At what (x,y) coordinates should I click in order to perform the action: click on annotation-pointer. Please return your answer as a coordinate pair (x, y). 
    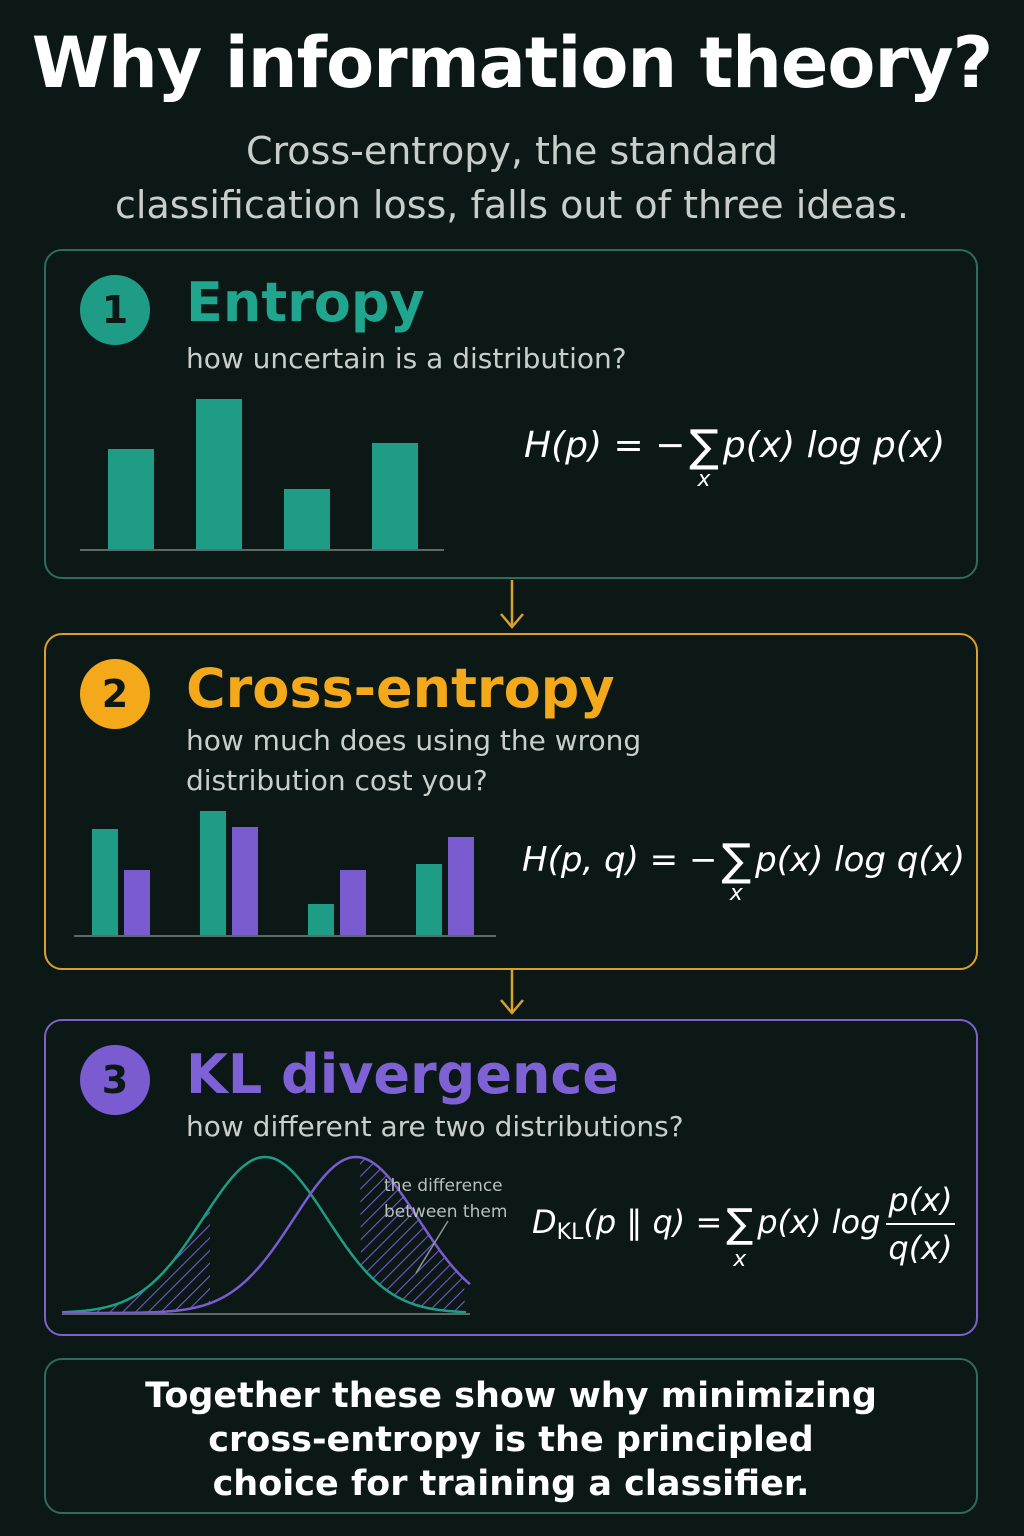
    Looking at the image, I should click on (432, 1247).